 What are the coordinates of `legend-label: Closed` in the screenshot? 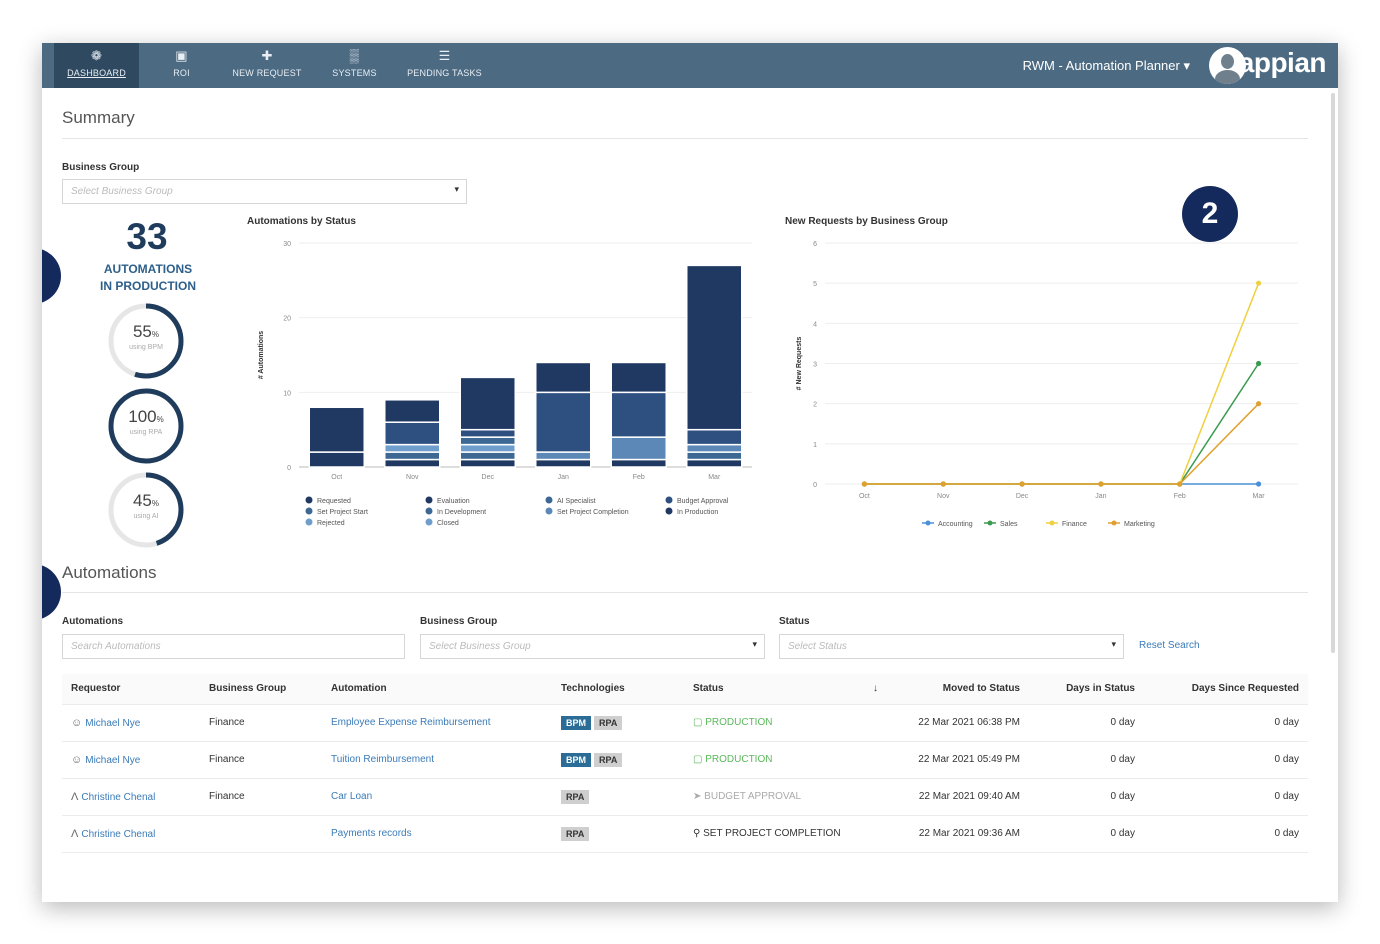 It's located at (448, 523).